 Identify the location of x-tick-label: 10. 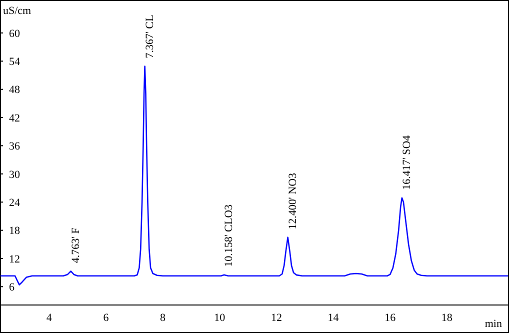
(220, 318).